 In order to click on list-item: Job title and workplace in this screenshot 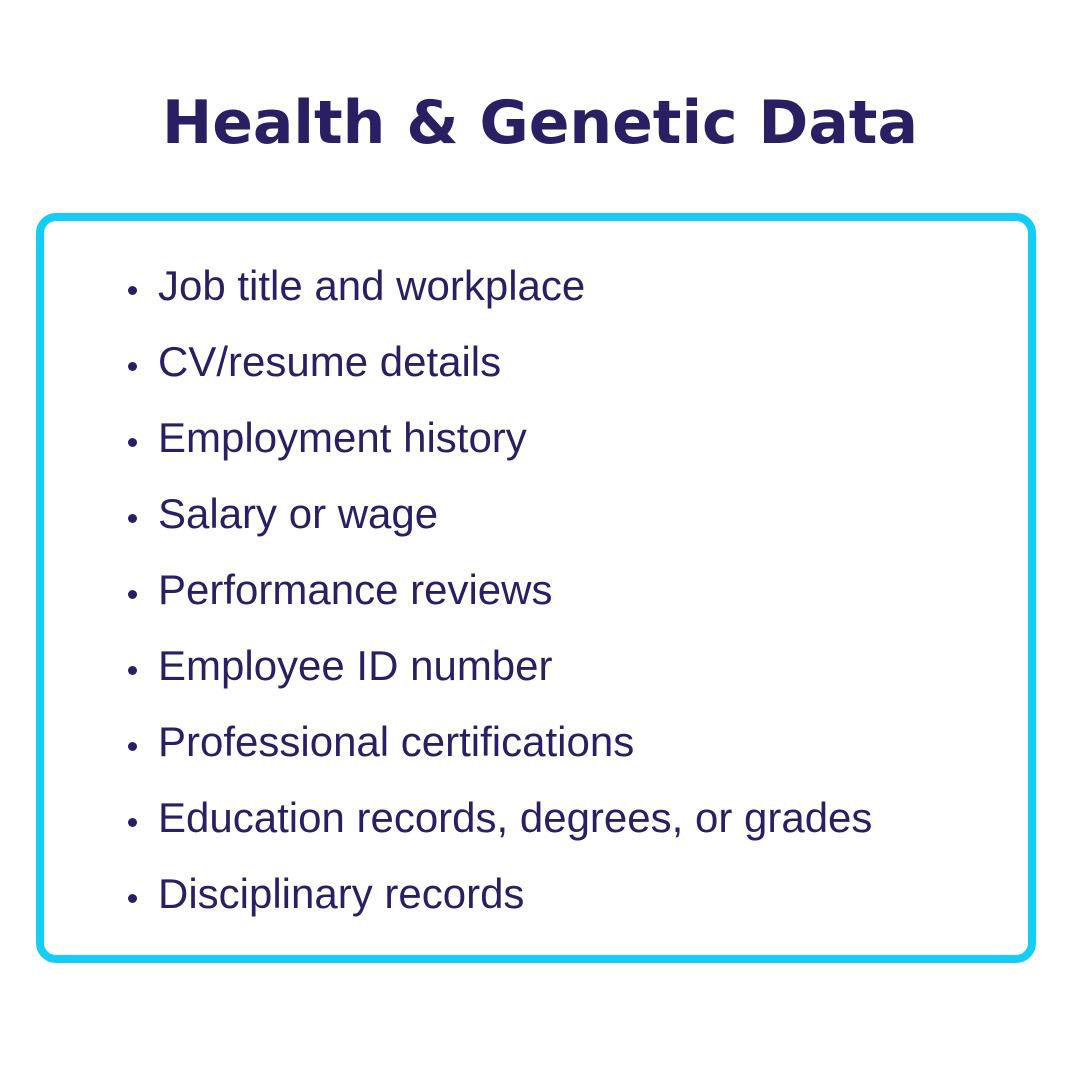, I will do `click(497, 296)`.